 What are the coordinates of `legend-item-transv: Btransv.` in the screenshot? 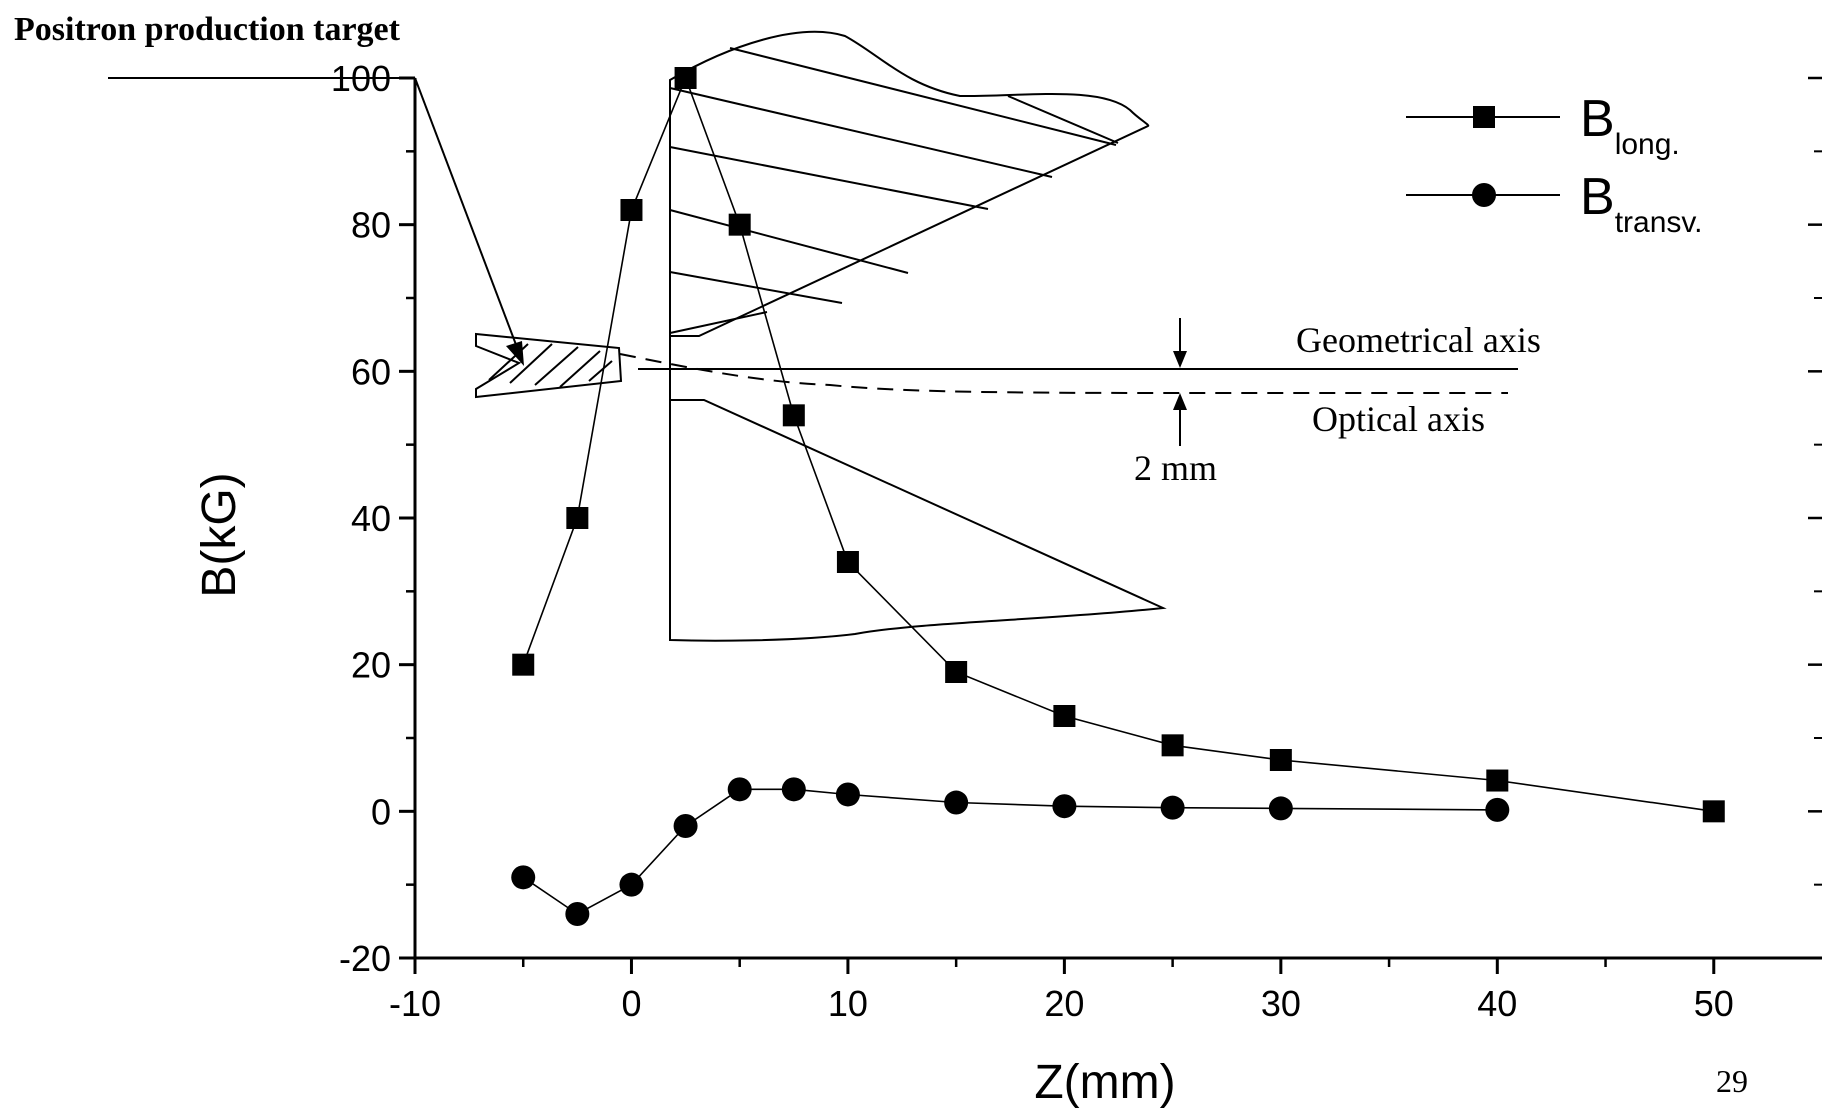 It's located at (1554, 203).